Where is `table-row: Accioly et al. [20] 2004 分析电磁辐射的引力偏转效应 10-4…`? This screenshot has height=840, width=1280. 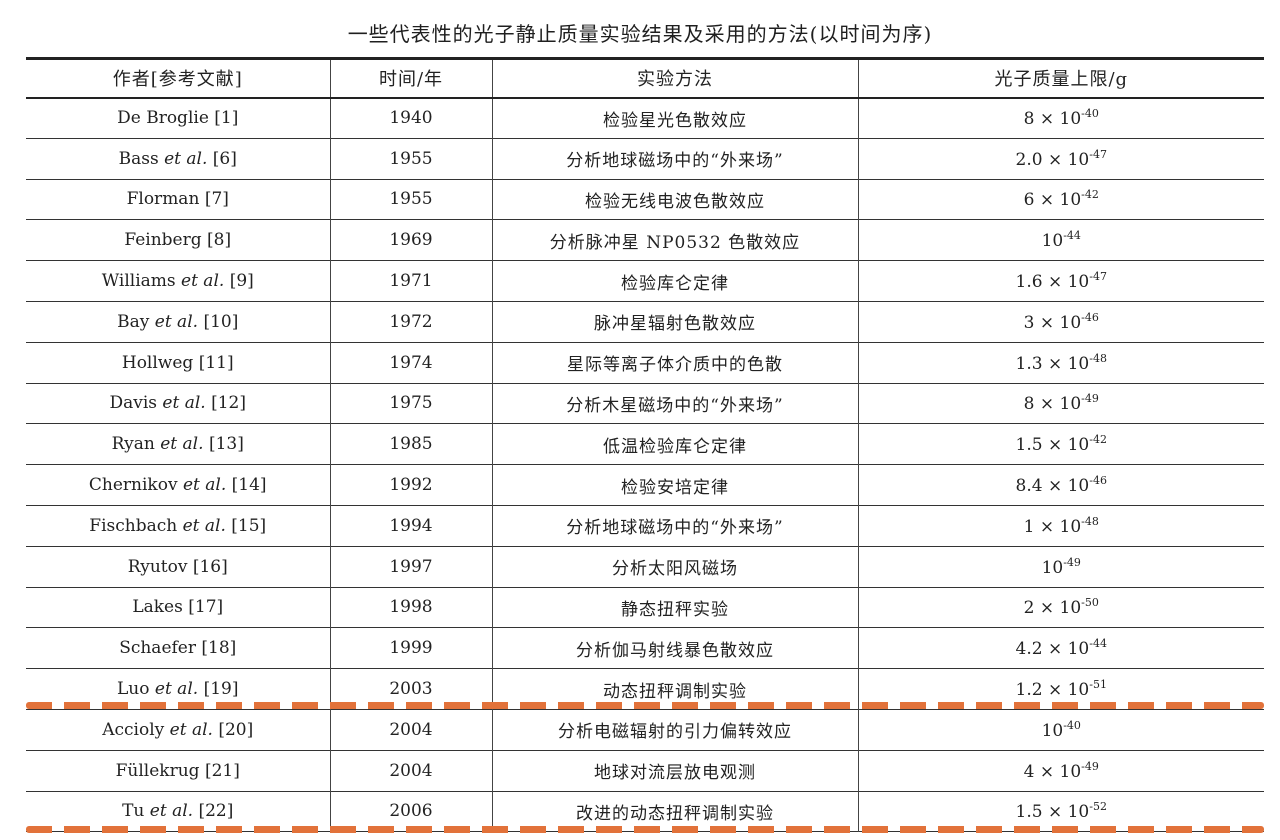
table-row: Accioly et al. [20] 2004 分析电磁辐射的引力偏转效应 10-4… is located at coordinates (645, 730).